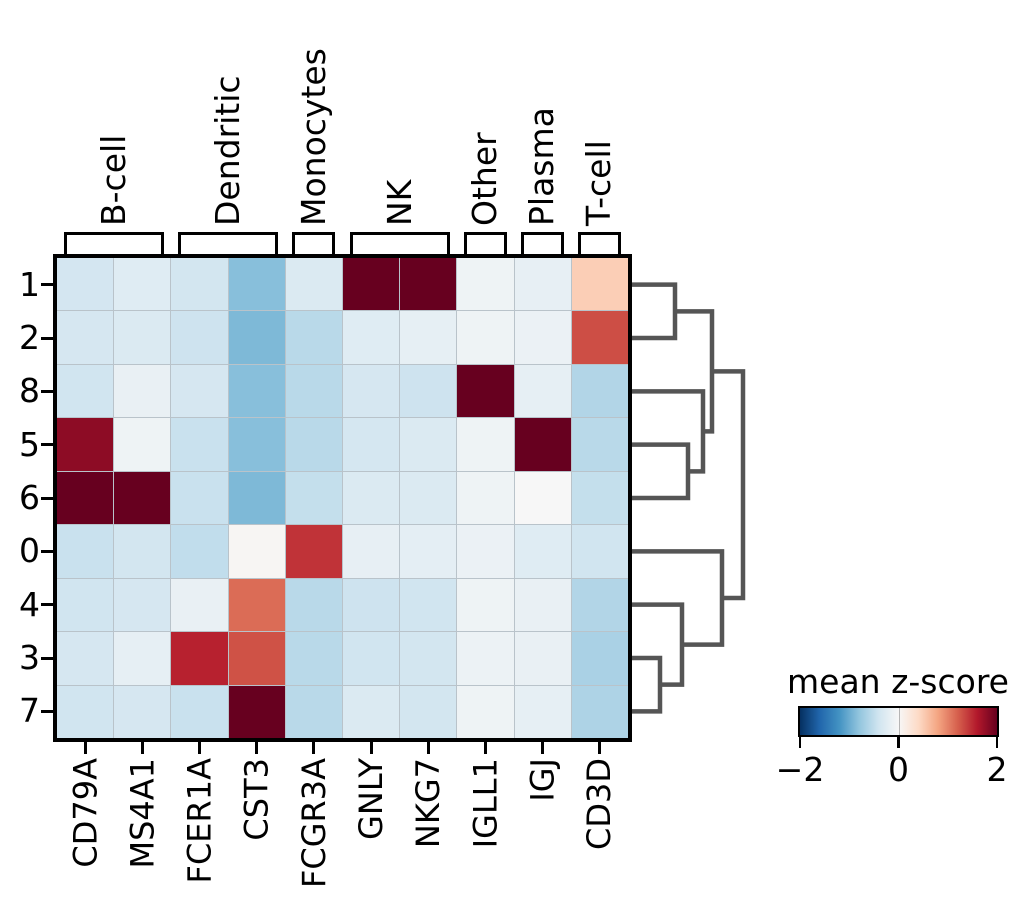  Describe the element at coordinates (29, 497) in the screenshot. I see `row-label: 6` at that location.